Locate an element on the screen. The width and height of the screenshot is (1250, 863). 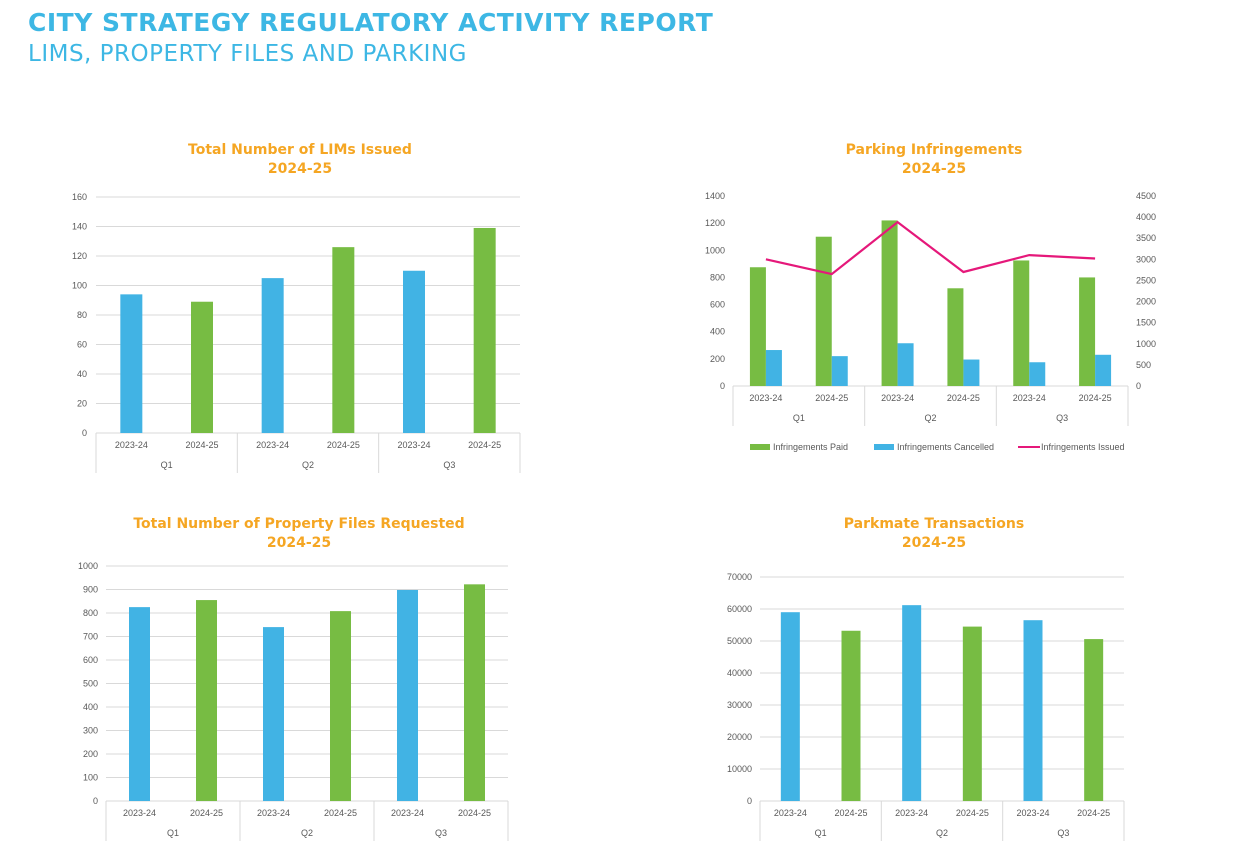
lims-ytick-label: 140 is located at coordinates (79, 227).